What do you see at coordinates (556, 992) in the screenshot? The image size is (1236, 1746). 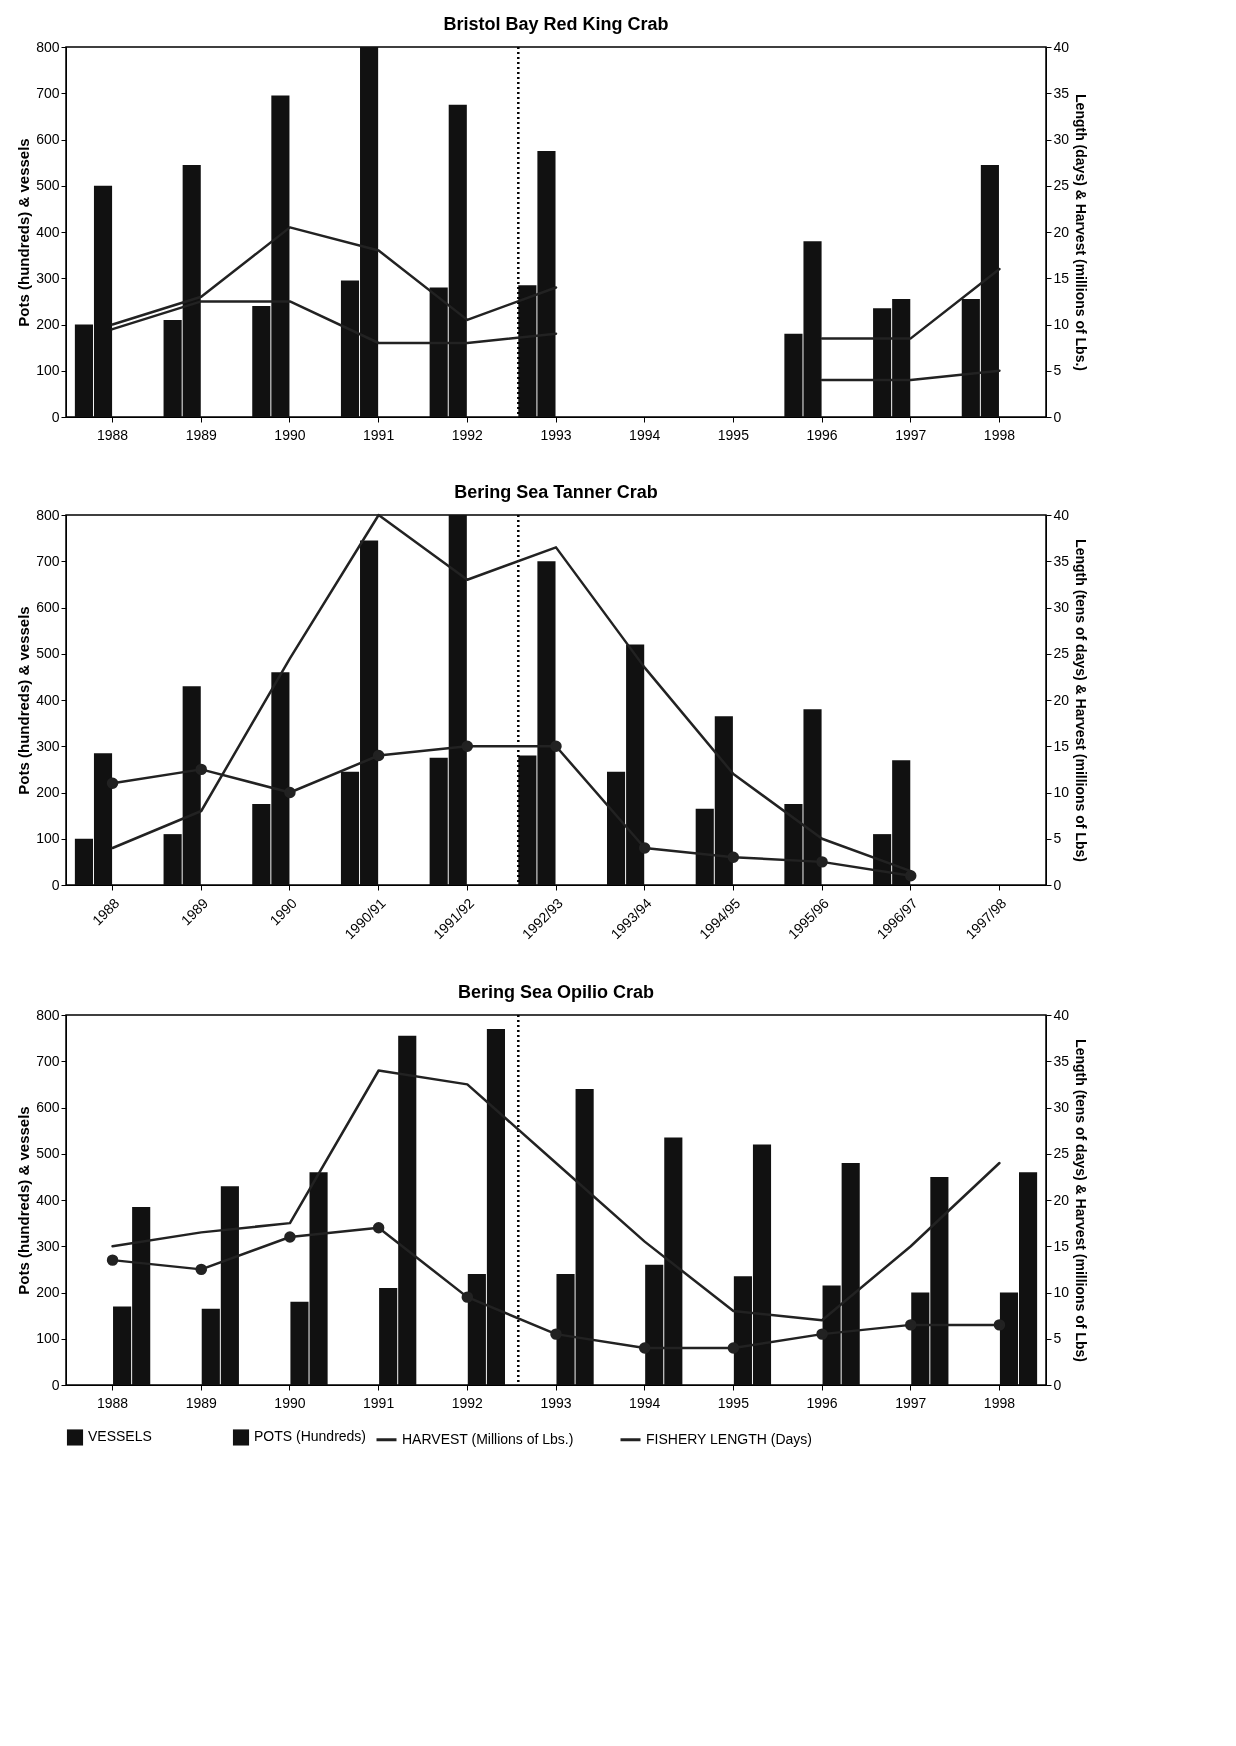 I see `chart-title: Bering Sea Opilio Crab` at bounding box center [556, 992].